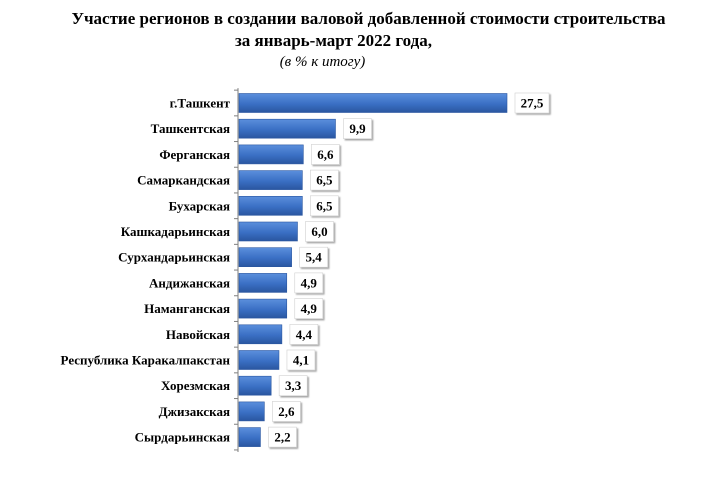 This screenshot has width=717, height=478. Describe the element at coordinates (190, 128) in the screenshot. I see `category-label: Ташкентская` at that location.